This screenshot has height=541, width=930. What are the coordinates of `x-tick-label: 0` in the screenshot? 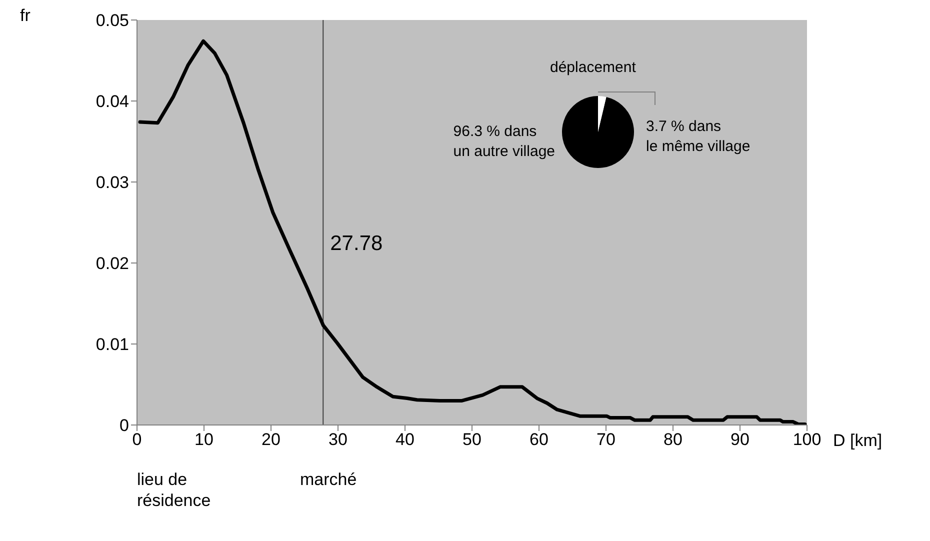 It's located at (137, 440).